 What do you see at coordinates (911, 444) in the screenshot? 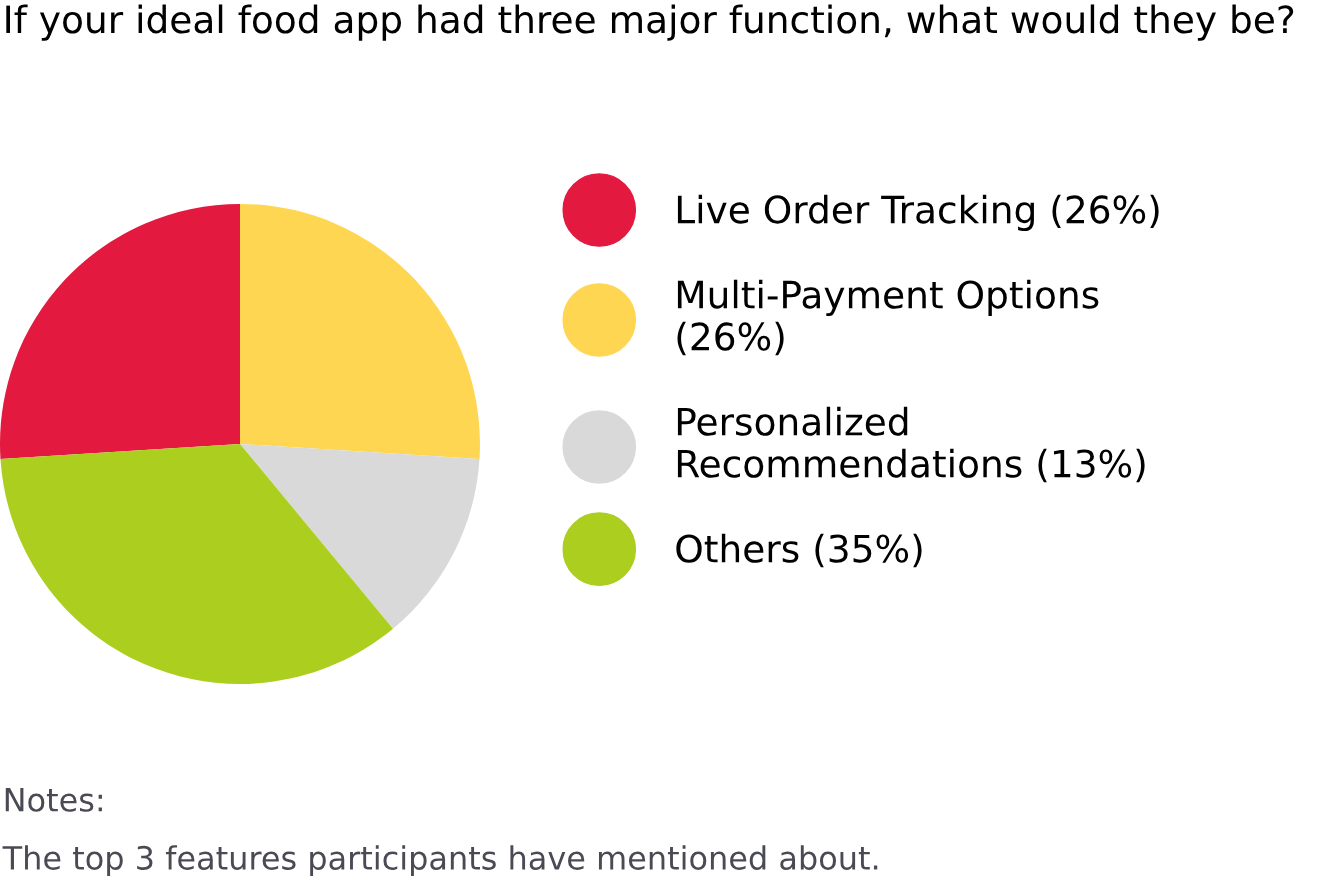
I see `legend-label: Personalized Recommendations (13%)` at bounding box center [911, 444].